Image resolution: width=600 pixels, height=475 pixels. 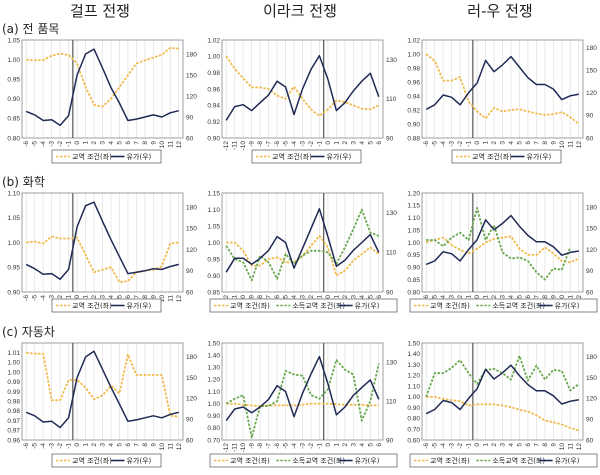 What do you see at coordinates (191, 250) in the screenshot?
I see `y2-tick-label: 120` at bounding box center [191, 250].